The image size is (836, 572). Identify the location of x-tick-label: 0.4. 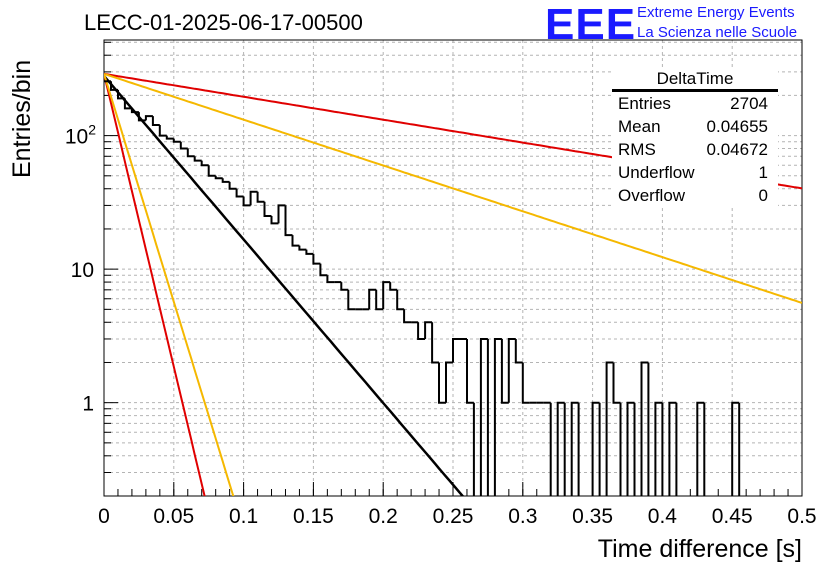
(663, 516).